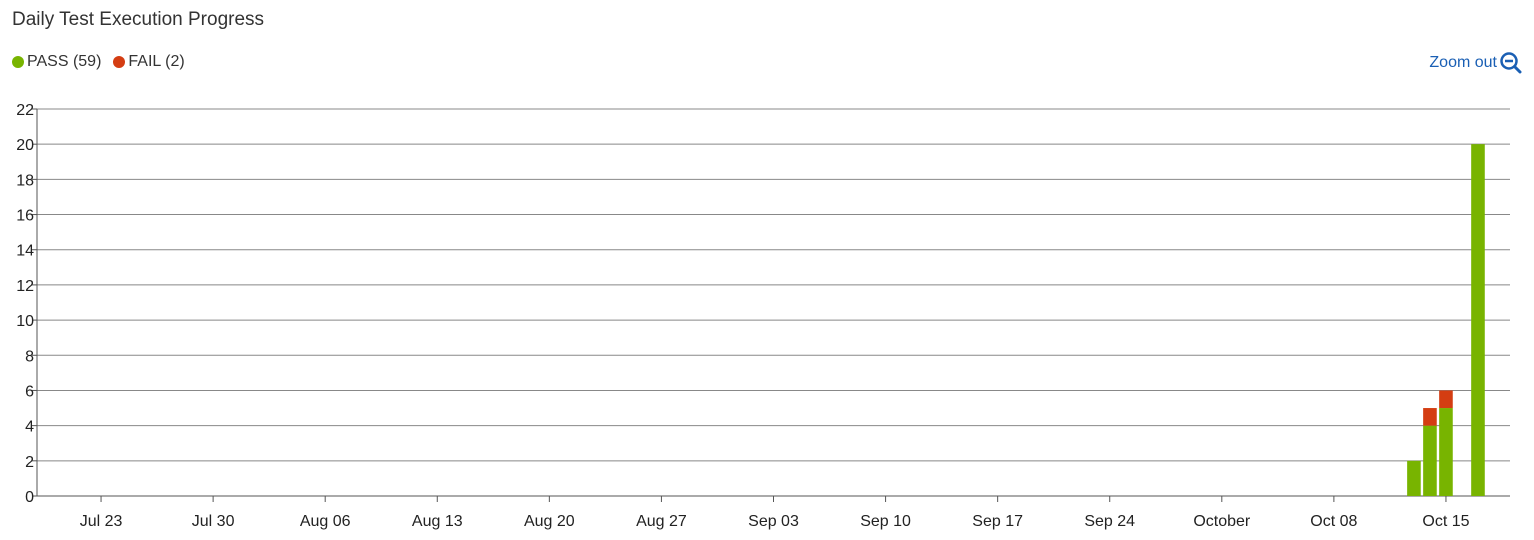 The height and width of the screenshot is (540, 1534). What do you see at coordinates (29, 427) in the screenshot?
I see `y-tick-label: 4` at bounding box center [29, 427].